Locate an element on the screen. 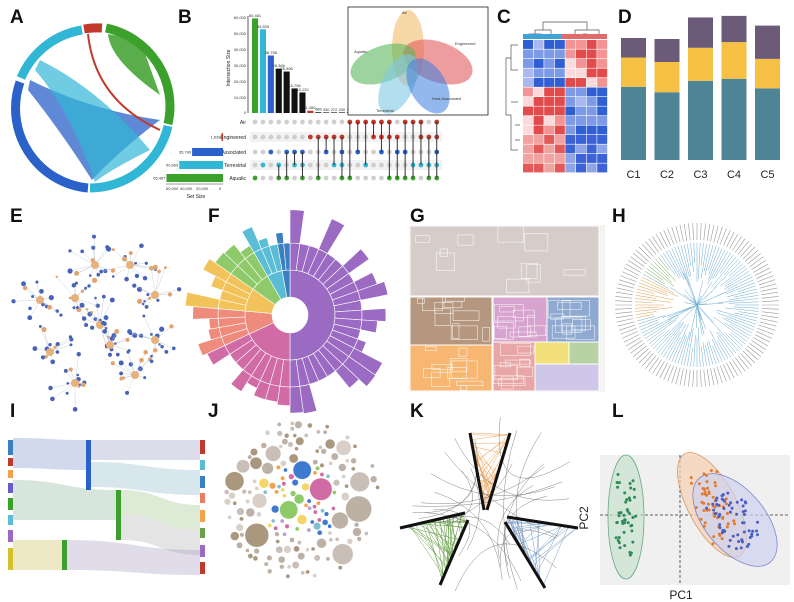  upset-y-tick: 60,000 is located at coordinates (240, 17).